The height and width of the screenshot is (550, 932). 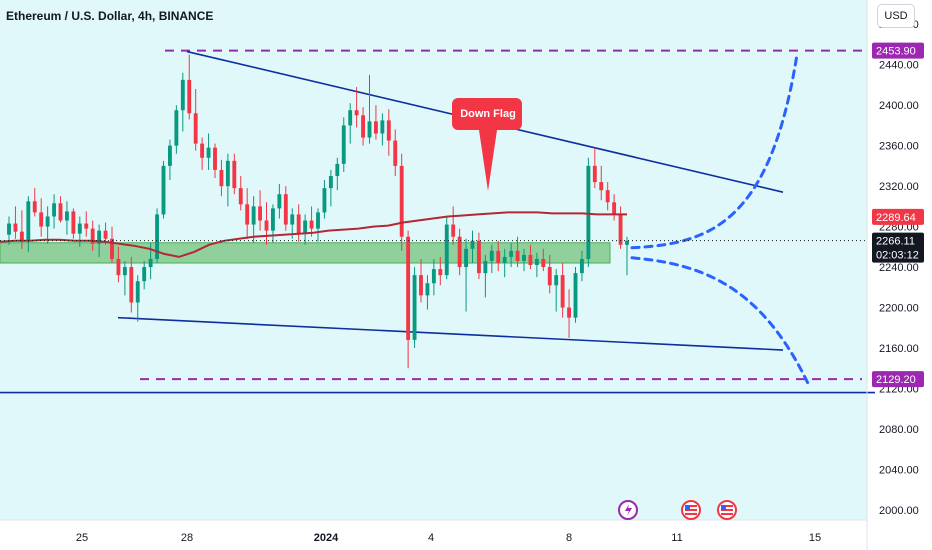 What do you see at coordinates (899, 106) in the screenshot?
I see `y-tick-label: 2400.00` at bounding box center [899, 106].